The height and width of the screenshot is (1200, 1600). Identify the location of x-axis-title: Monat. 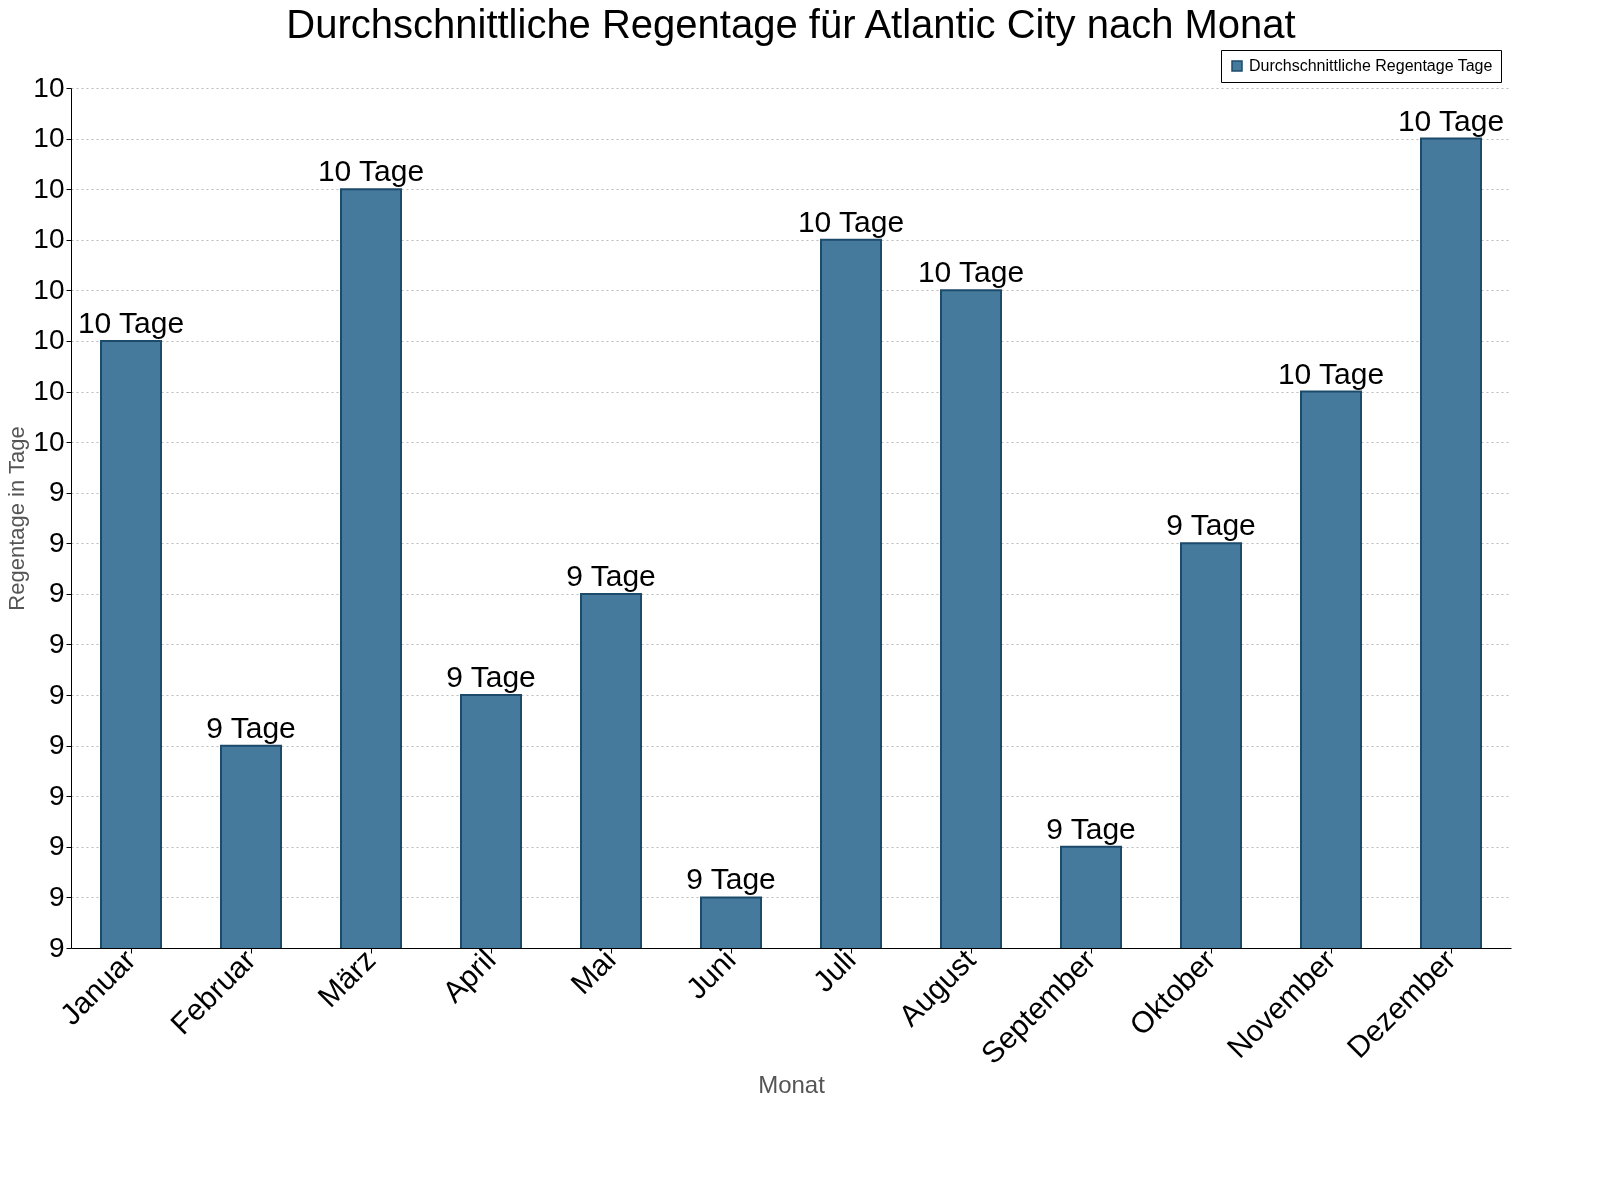
(792, 1084).